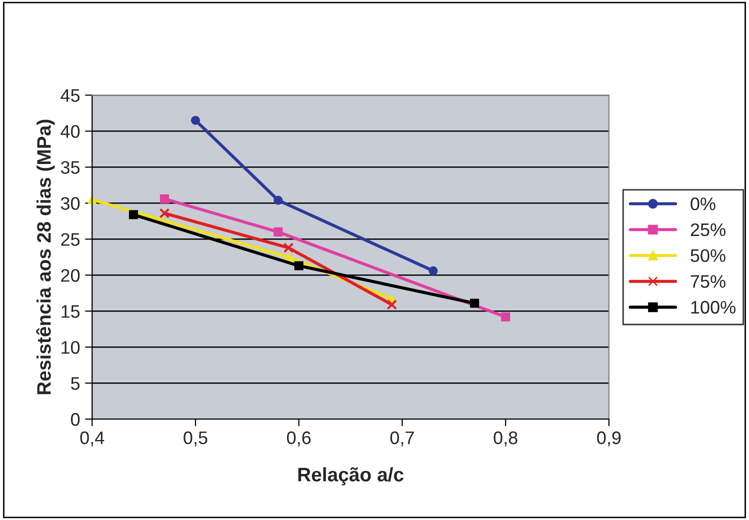 The width and height of the screenshot is (749, 520). Describe the element at coordinates (70, 275) in the screenshot. I see `y-tick-label: 20` at that location.